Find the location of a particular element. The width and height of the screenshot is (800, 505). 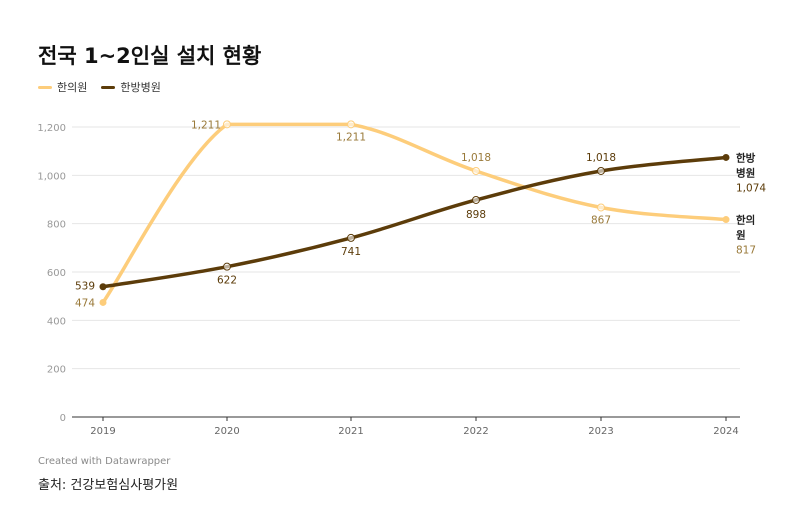

y-tick-label: 1,200 is located at coordinates (51, 128).